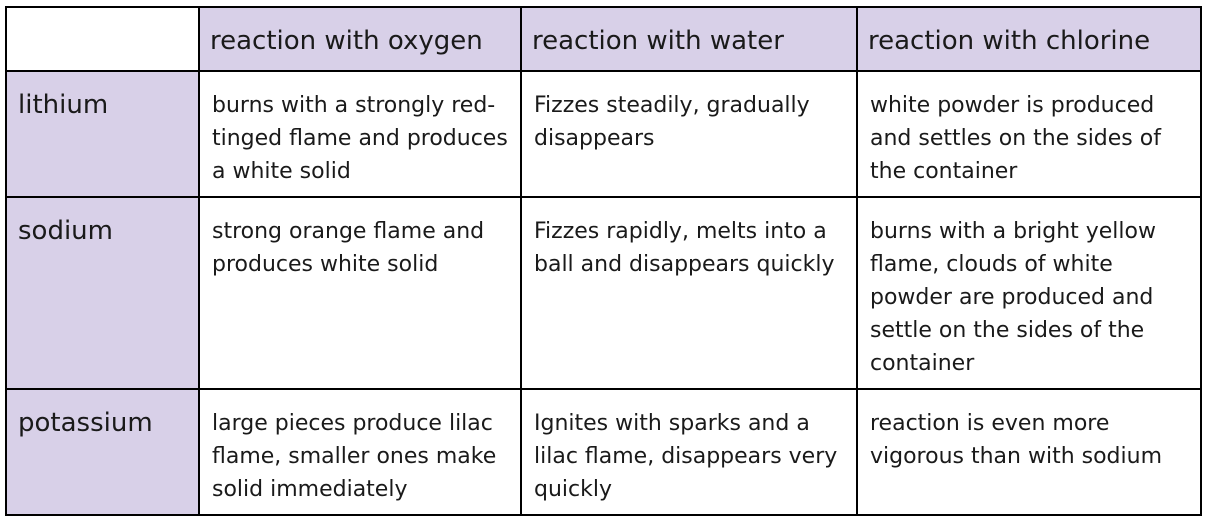 This screenshot has width=1209, height=523. I want to click on row-header-lithium: lithium, so click(102, 134).